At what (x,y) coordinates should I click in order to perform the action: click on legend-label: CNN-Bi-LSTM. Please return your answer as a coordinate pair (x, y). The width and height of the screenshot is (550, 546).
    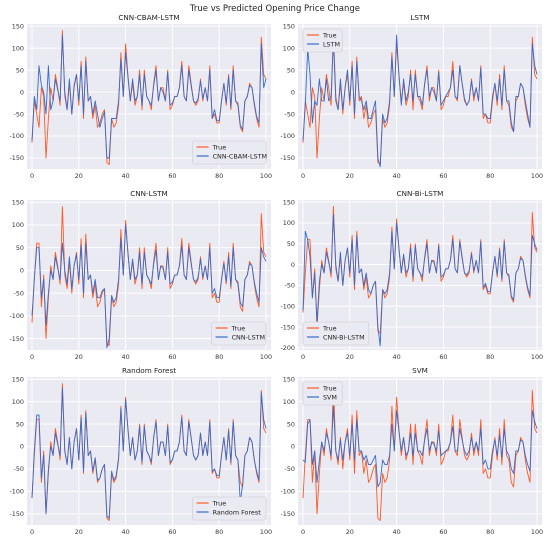
    Looking at the image, I should click on (344, 337).